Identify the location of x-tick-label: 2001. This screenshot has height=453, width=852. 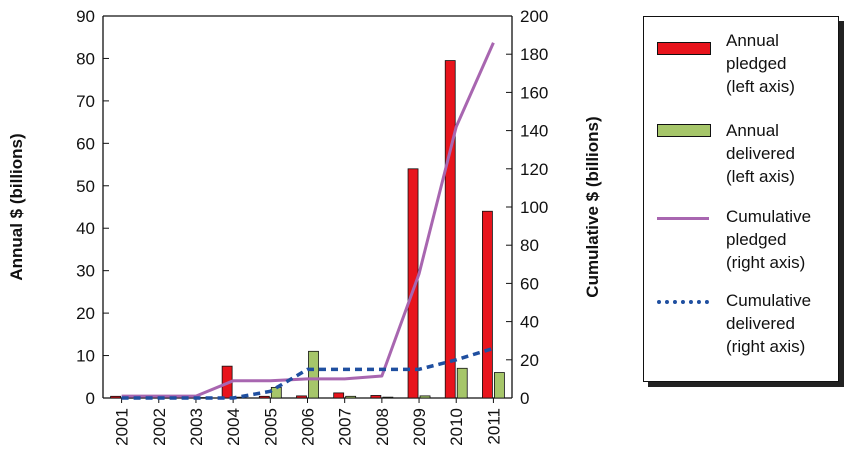
(122, 427).